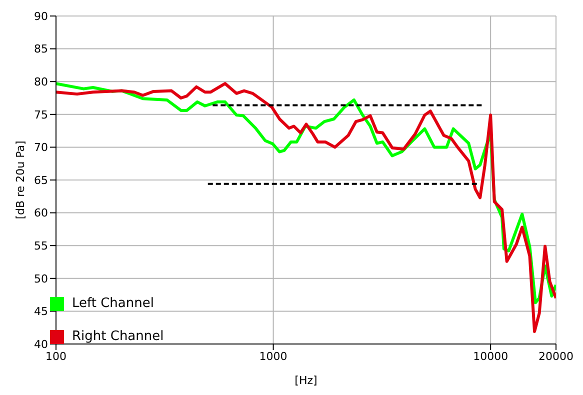  What do you see at coordinates (41, 49) in the screenshot?
I see `y-tick-label: 85` at bounding box center [41, 49].